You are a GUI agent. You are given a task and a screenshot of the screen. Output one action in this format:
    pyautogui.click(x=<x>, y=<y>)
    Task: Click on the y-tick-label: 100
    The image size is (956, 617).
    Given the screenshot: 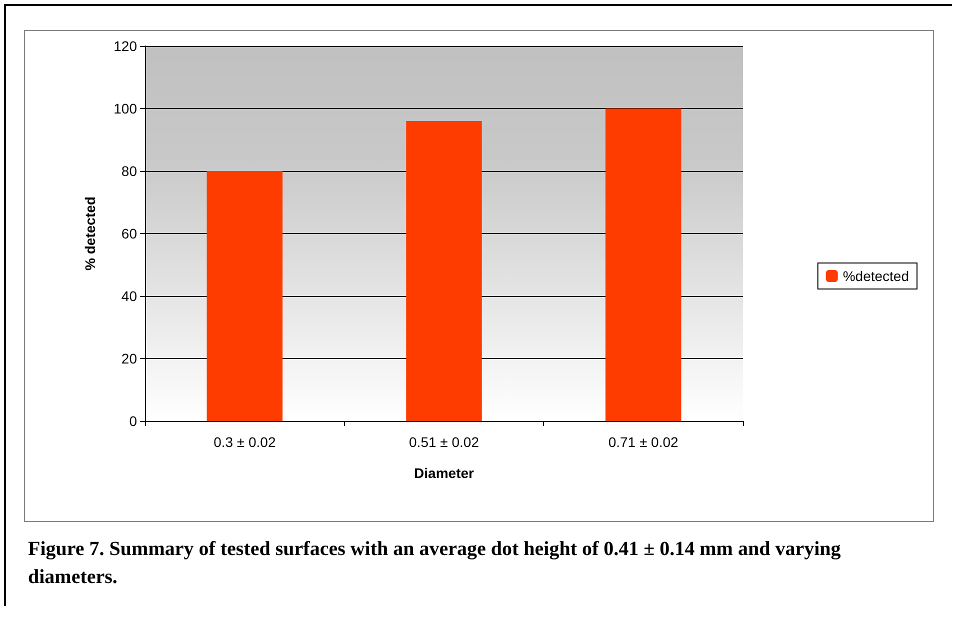 What is the action you would take?
    pyautogui.click(x=126, y=108)
    